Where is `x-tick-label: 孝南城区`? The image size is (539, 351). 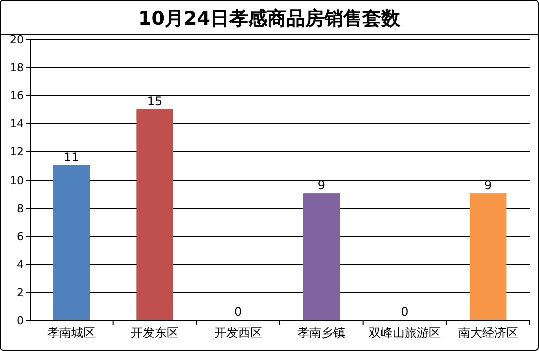 x-tick-label: 孝南城区 is located at coordinates (72, 333).